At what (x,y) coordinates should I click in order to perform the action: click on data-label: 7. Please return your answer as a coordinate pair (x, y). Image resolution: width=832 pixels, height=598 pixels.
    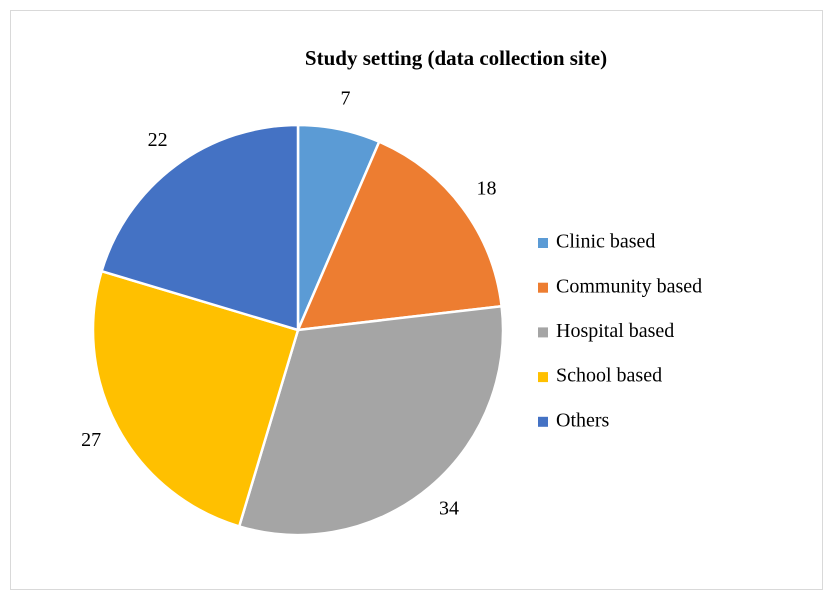
    Looking at the image, I should click on (346, 98).